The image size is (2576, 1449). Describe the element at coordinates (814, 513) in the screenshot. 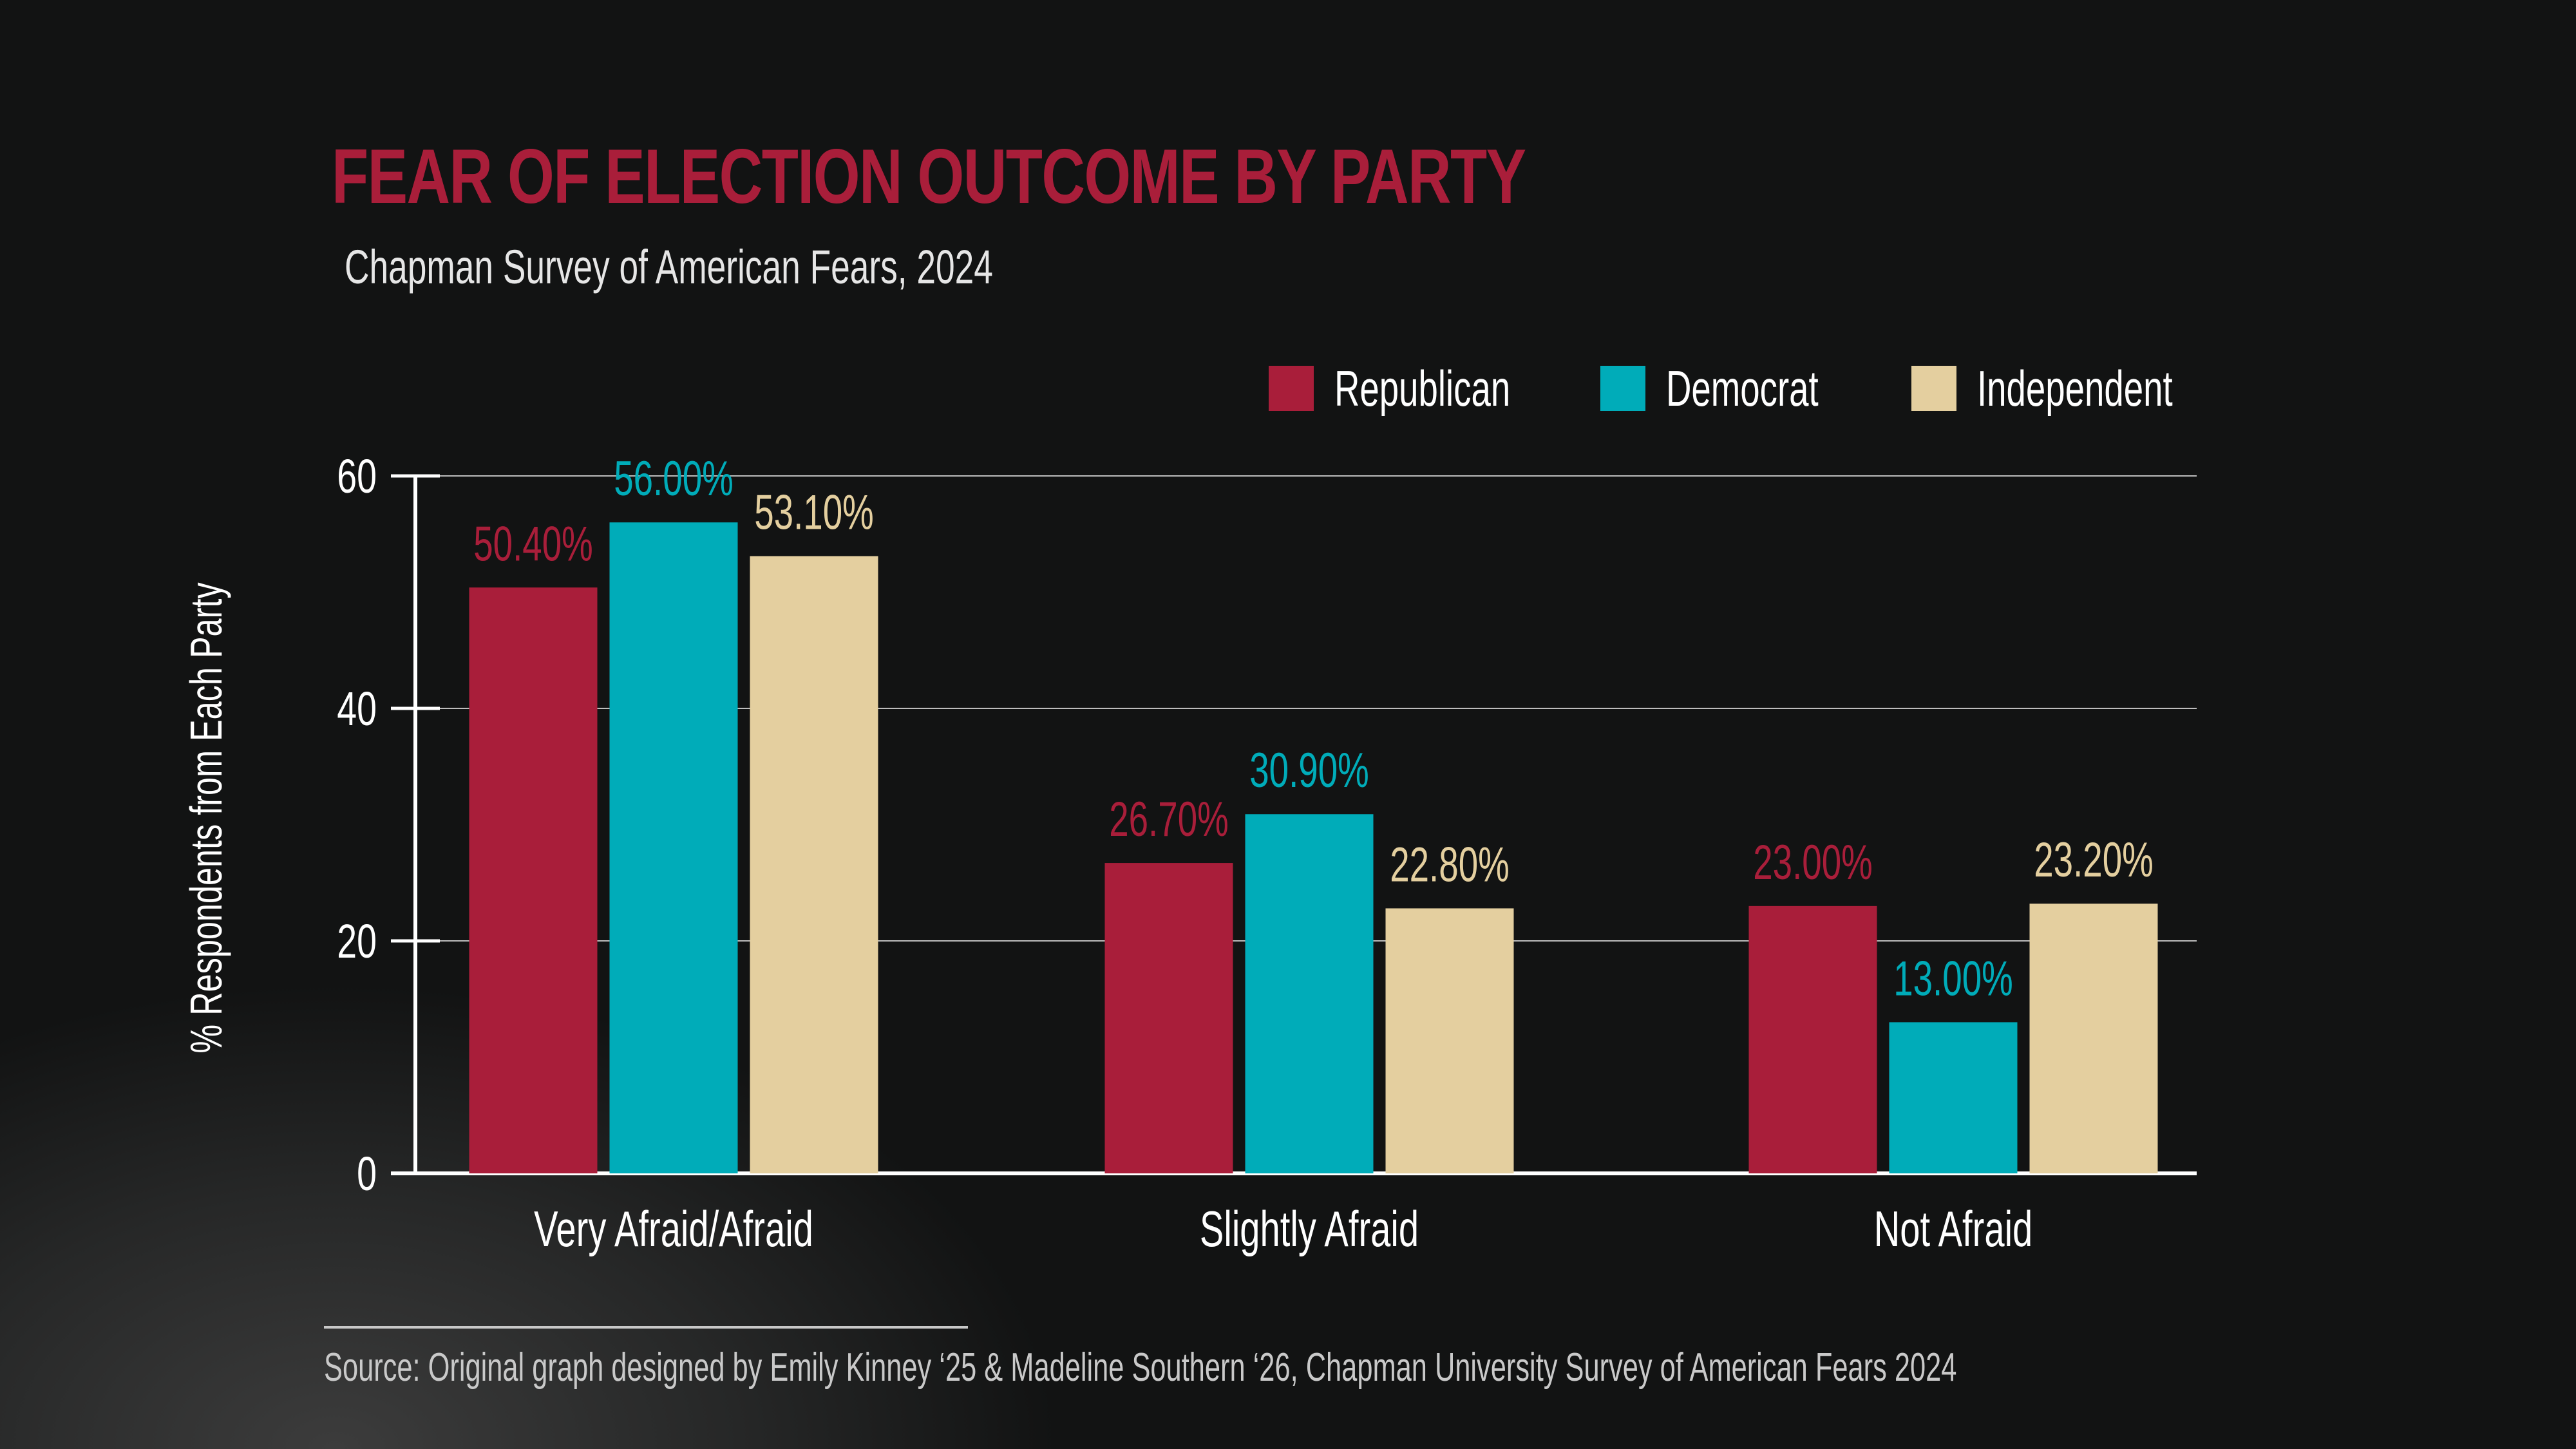

I see `data-label: 53.10%` at that location.